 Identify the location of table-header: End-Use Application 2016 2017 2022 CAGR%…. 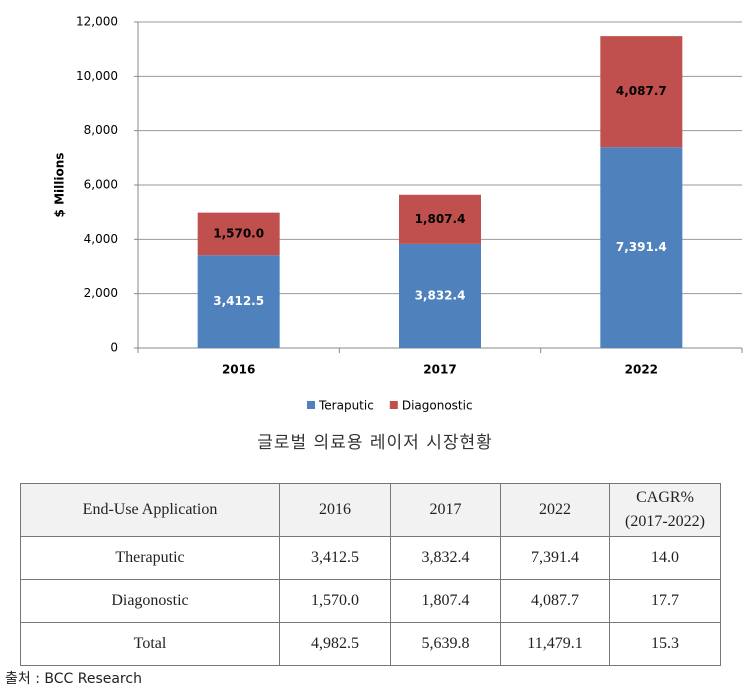
(370, 510).